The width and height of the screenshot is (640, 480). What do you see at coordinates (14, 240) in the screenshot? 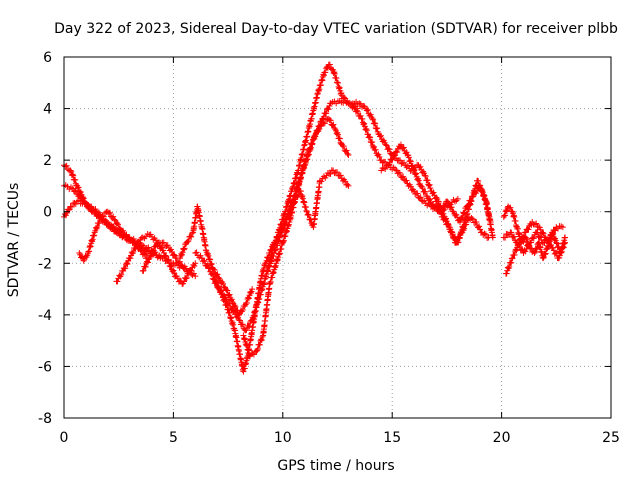
I see `y-axis-label: SDTVAR / TECUs` at bounding box center [14, 240].